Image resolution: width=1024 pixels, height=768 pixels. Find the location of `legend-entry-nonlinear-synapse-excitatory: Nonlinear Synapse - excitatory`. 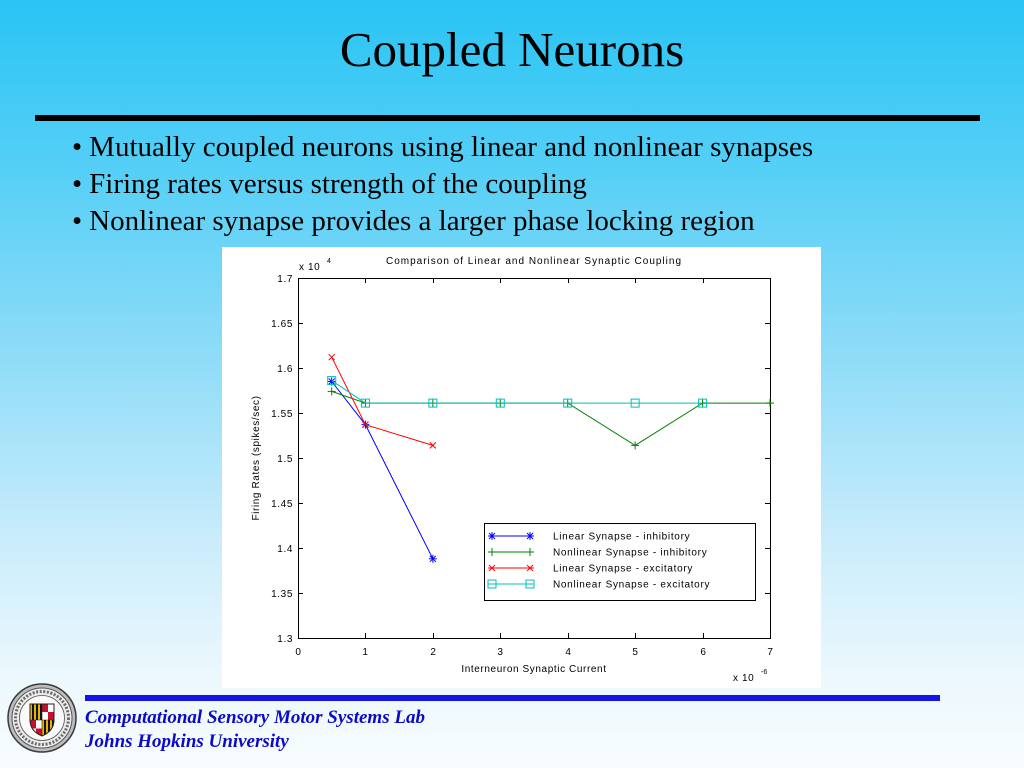

legend-entry-nonlinear-synapse-excitatory: Nonlinear Synapse - excitatory is located at coordinates (598, 585).